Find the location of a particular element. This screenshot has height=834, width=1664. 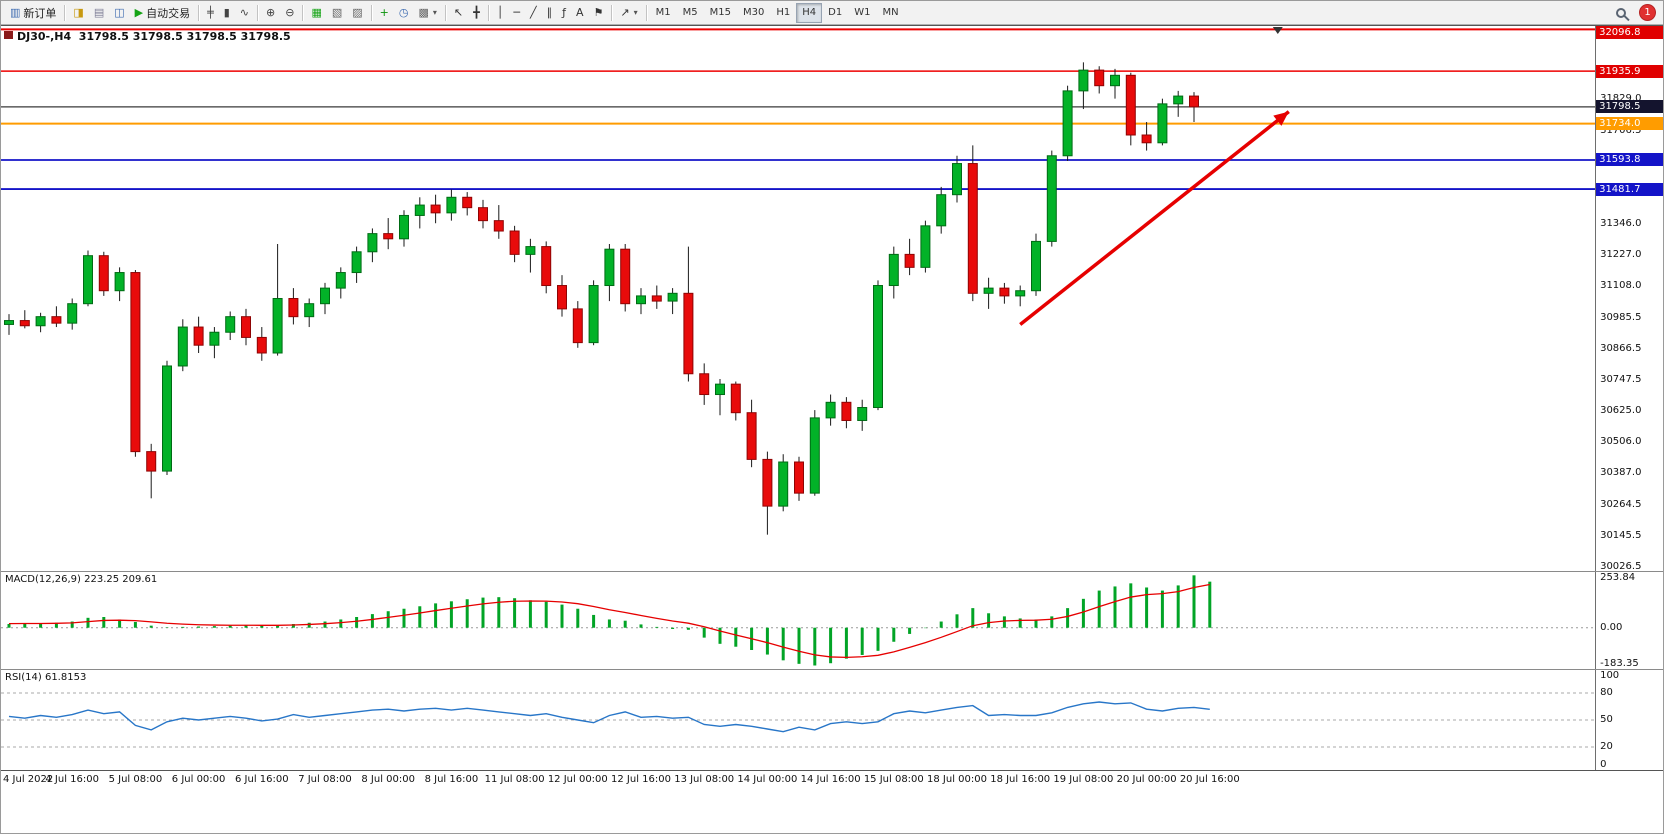

macd-signal-line is located at coordinates (609, 621).